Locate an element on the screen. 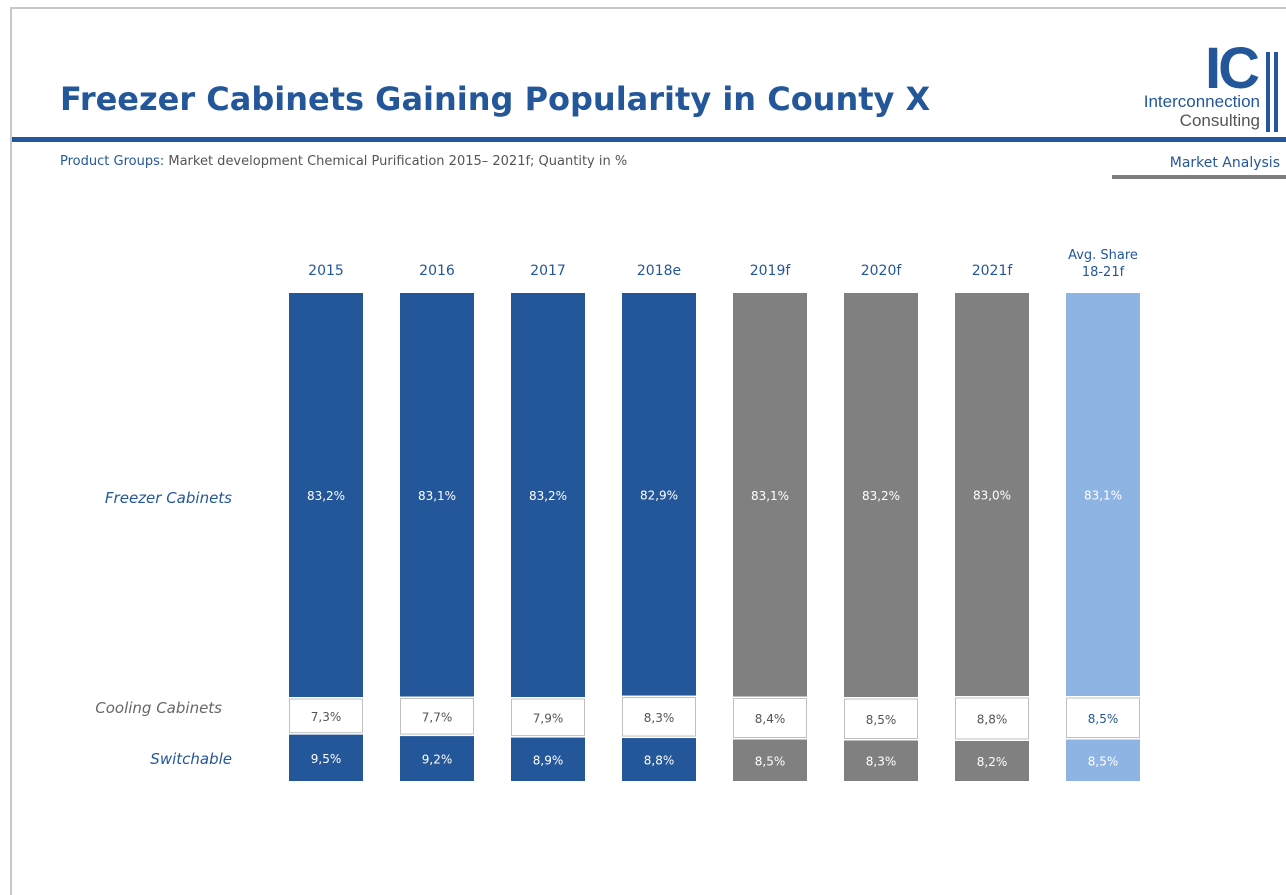  series-label-cooling: Cooling Cabinets is located at coordinates (158, 708).